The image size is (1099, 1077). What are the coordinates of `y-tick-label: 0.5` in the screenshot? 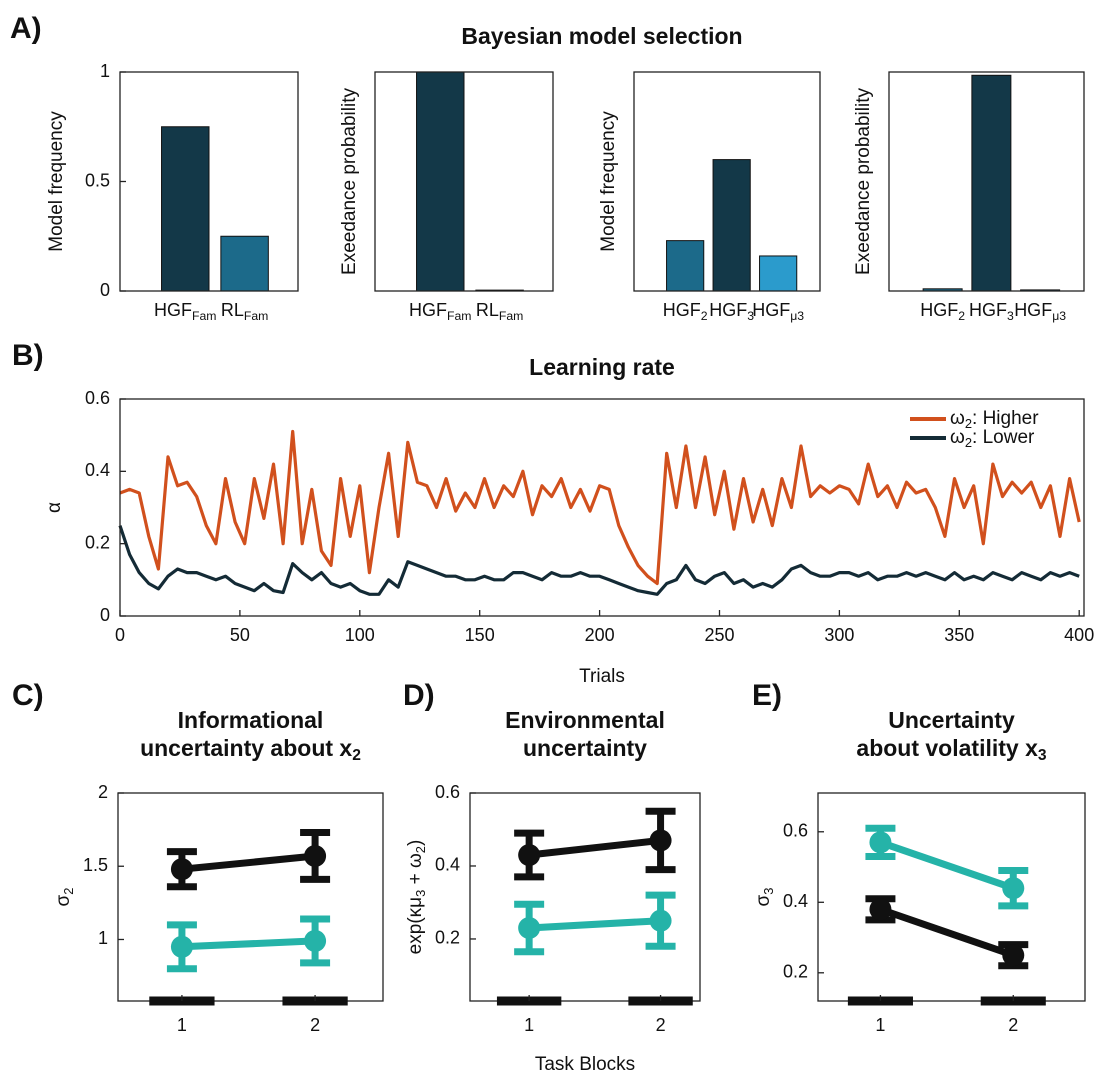 It's located at (97, 180).